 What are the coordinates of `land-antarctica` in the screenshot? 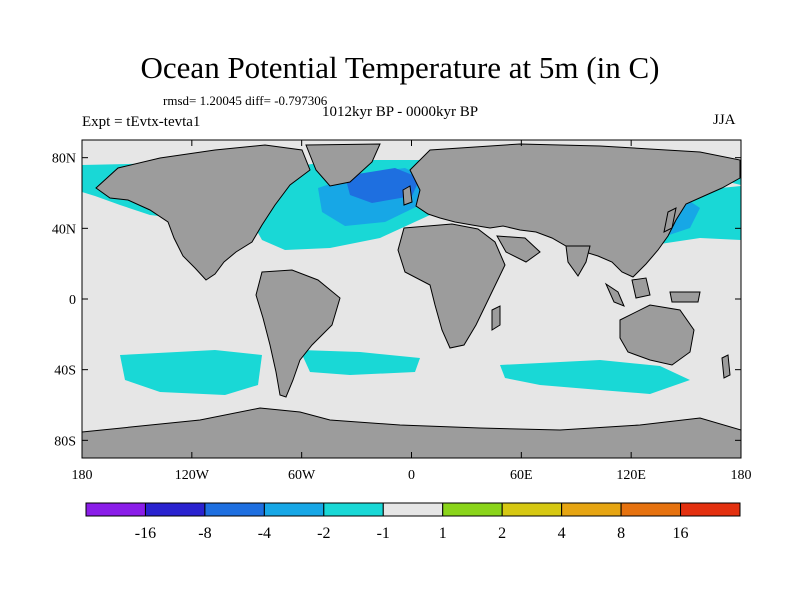 It's located at (411, 432).